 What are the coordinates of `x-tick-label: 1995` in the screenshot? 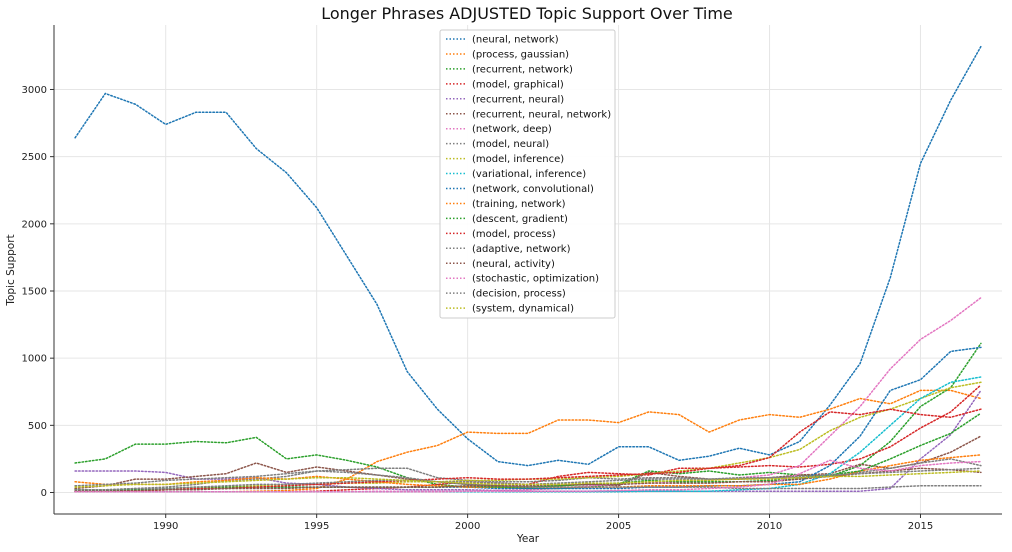 It's located at (316, 526).